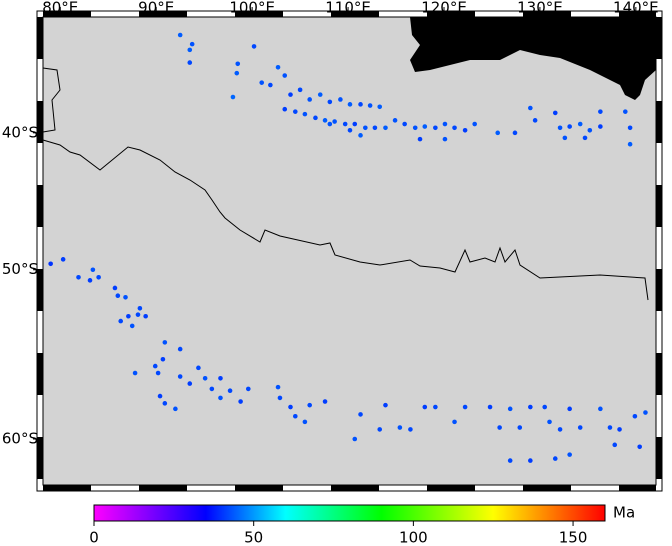  Describe the element at coordinates (51, 100) in the screenshot. I see `plate-boundary` at that location.